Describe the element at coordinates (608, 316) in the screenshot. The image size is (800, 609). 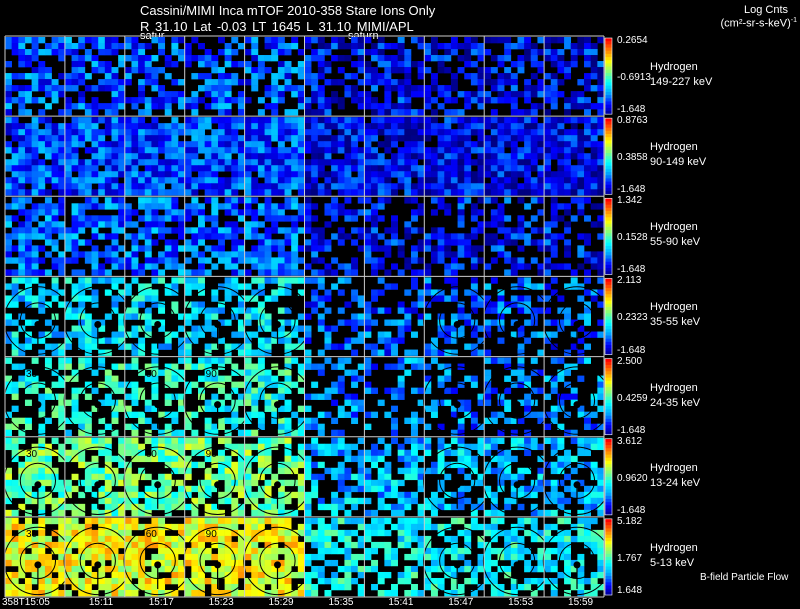
I see `colorbar-frame` at that location.